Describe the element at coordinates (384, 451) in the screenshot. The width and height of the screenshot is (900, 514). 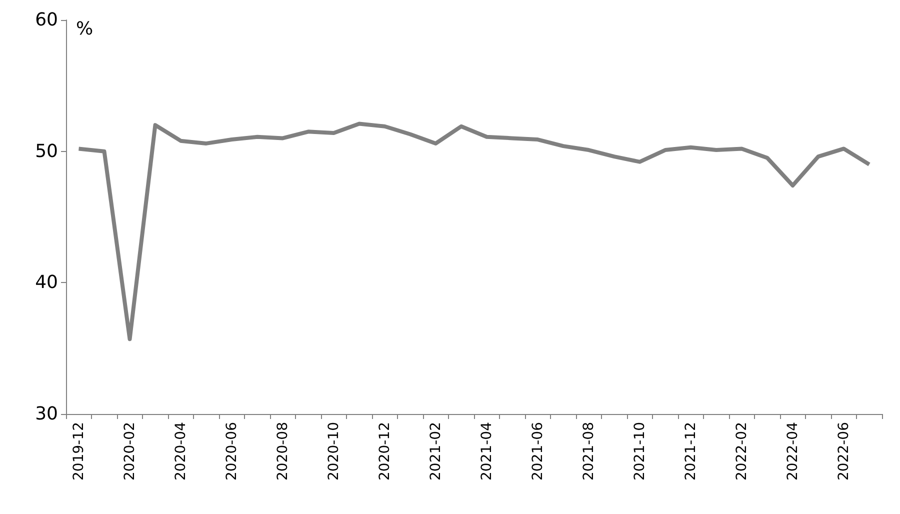
I see `x-tick-label: 2020-12` at that location.